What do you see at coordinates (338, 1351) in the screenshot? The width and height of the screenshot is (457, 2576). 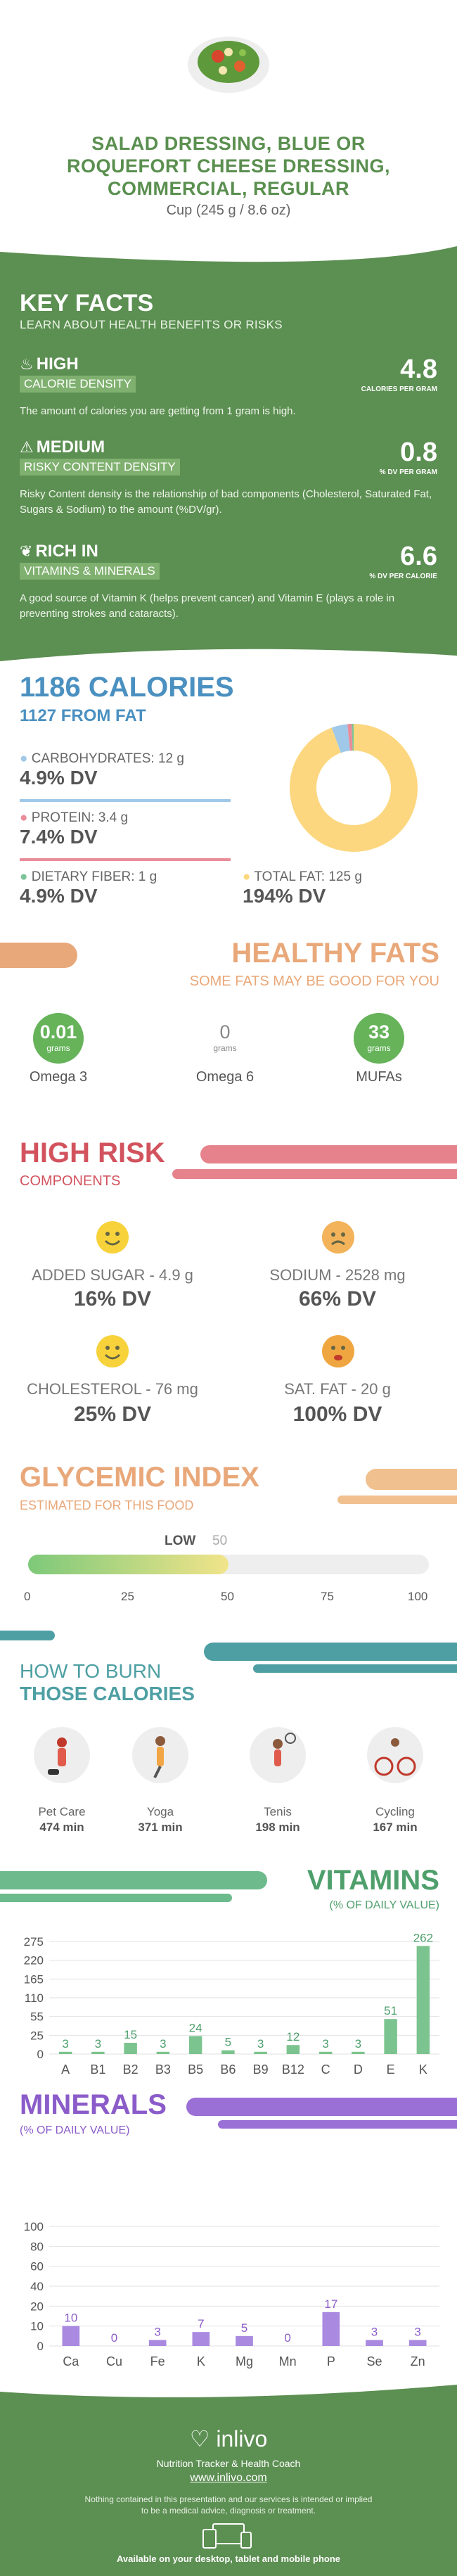 I see `sick-face-icon` at bounding box center [338, 1351].